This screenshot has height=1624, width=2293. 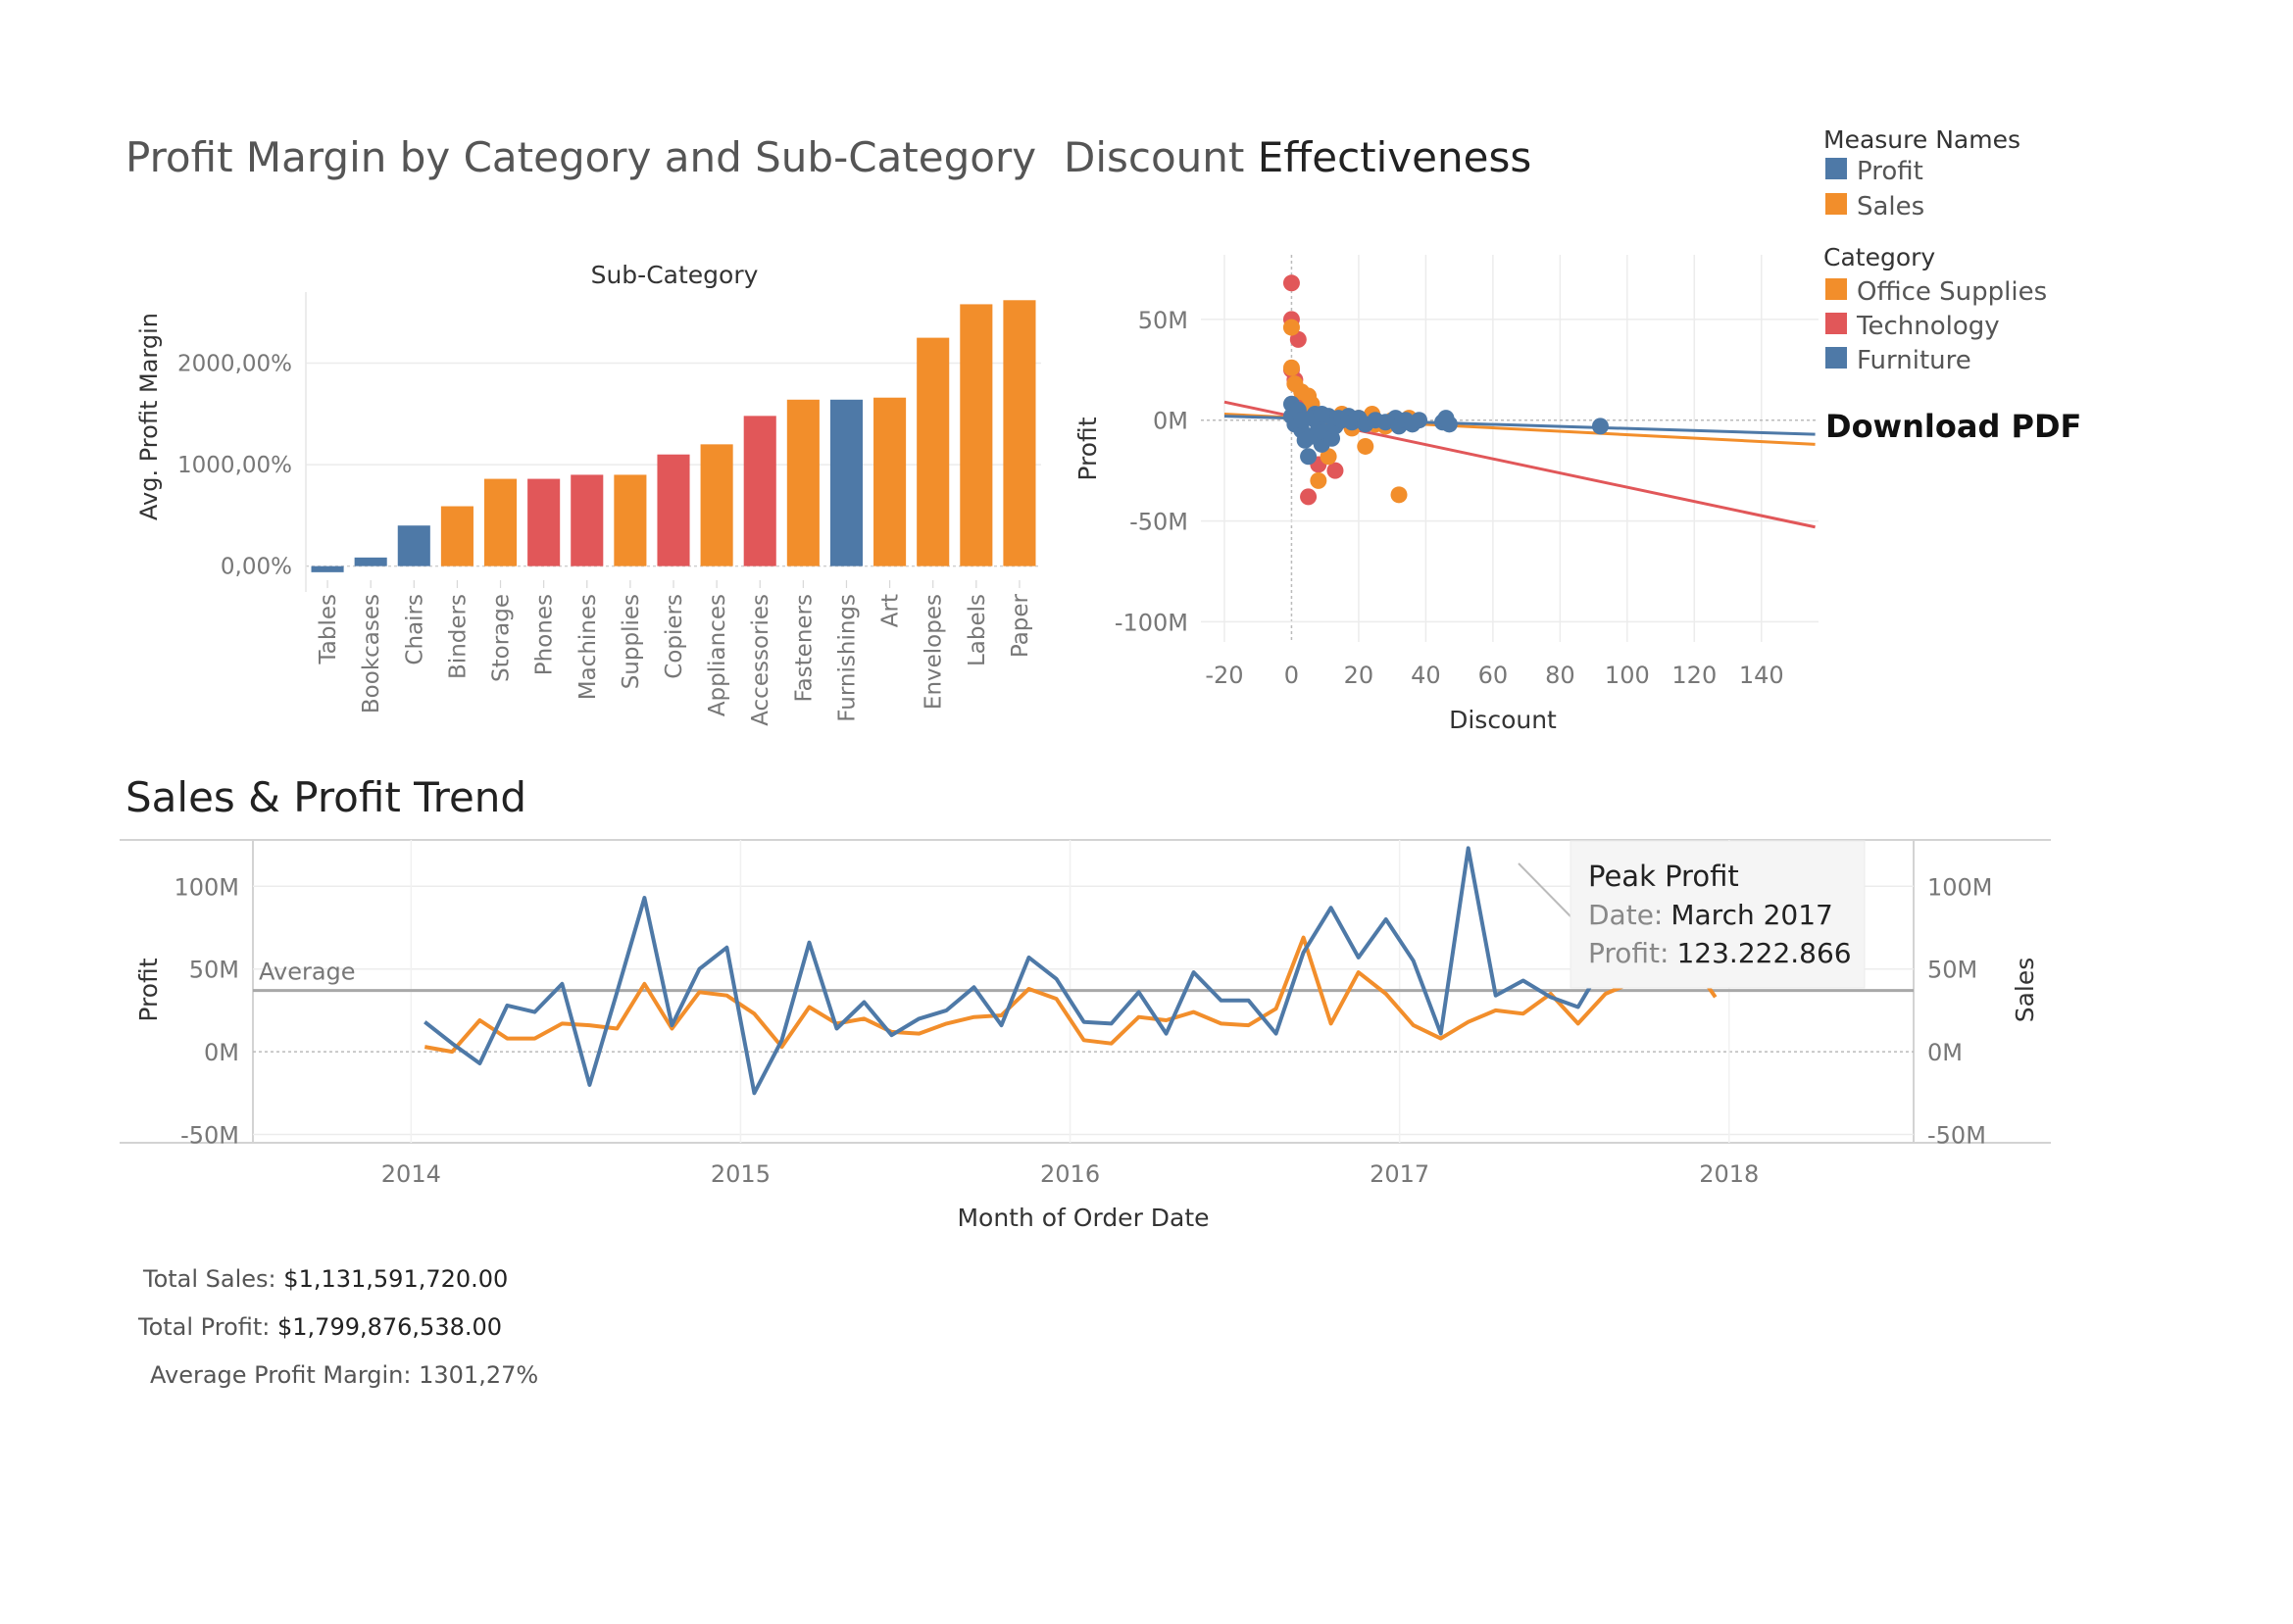 I want to click on bar-y-tick-label: 1000,00%, so click(x=234, y=465).